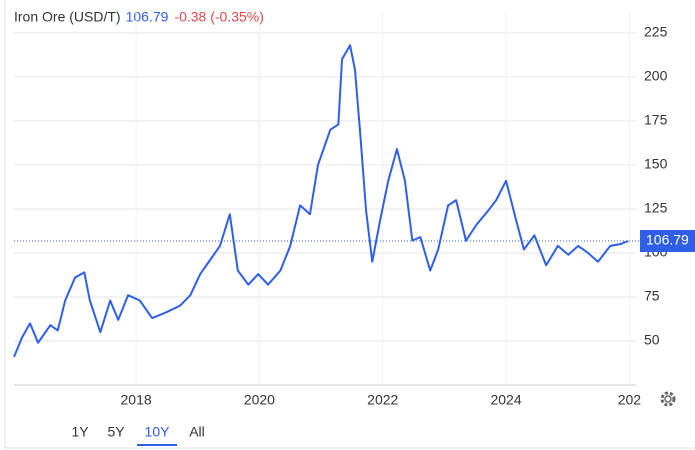 The height and width of the screenshot is (450, 695). What do you see at coordinates (67, 17) in the screenshot?
I see `chart-title: Iron Ore (USD/T)` at bounding box center [67, 17].